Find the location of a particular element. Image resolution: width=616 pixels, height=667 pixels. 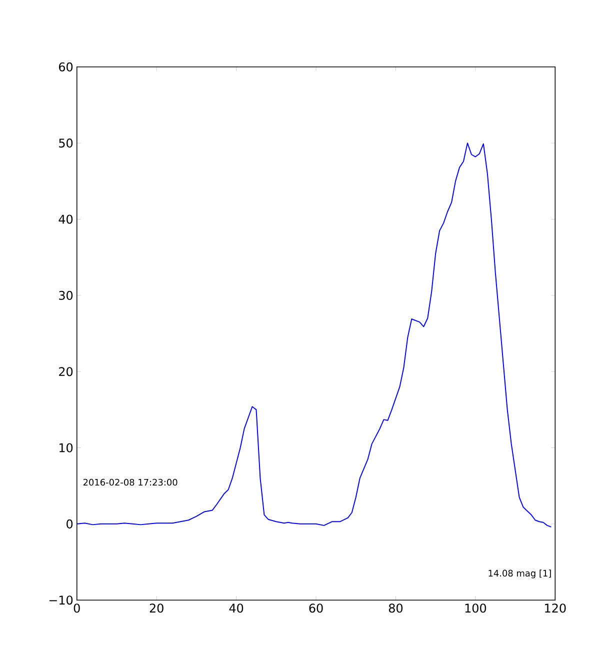

y-tick-label: 40 is located at coordinates (65, 219).